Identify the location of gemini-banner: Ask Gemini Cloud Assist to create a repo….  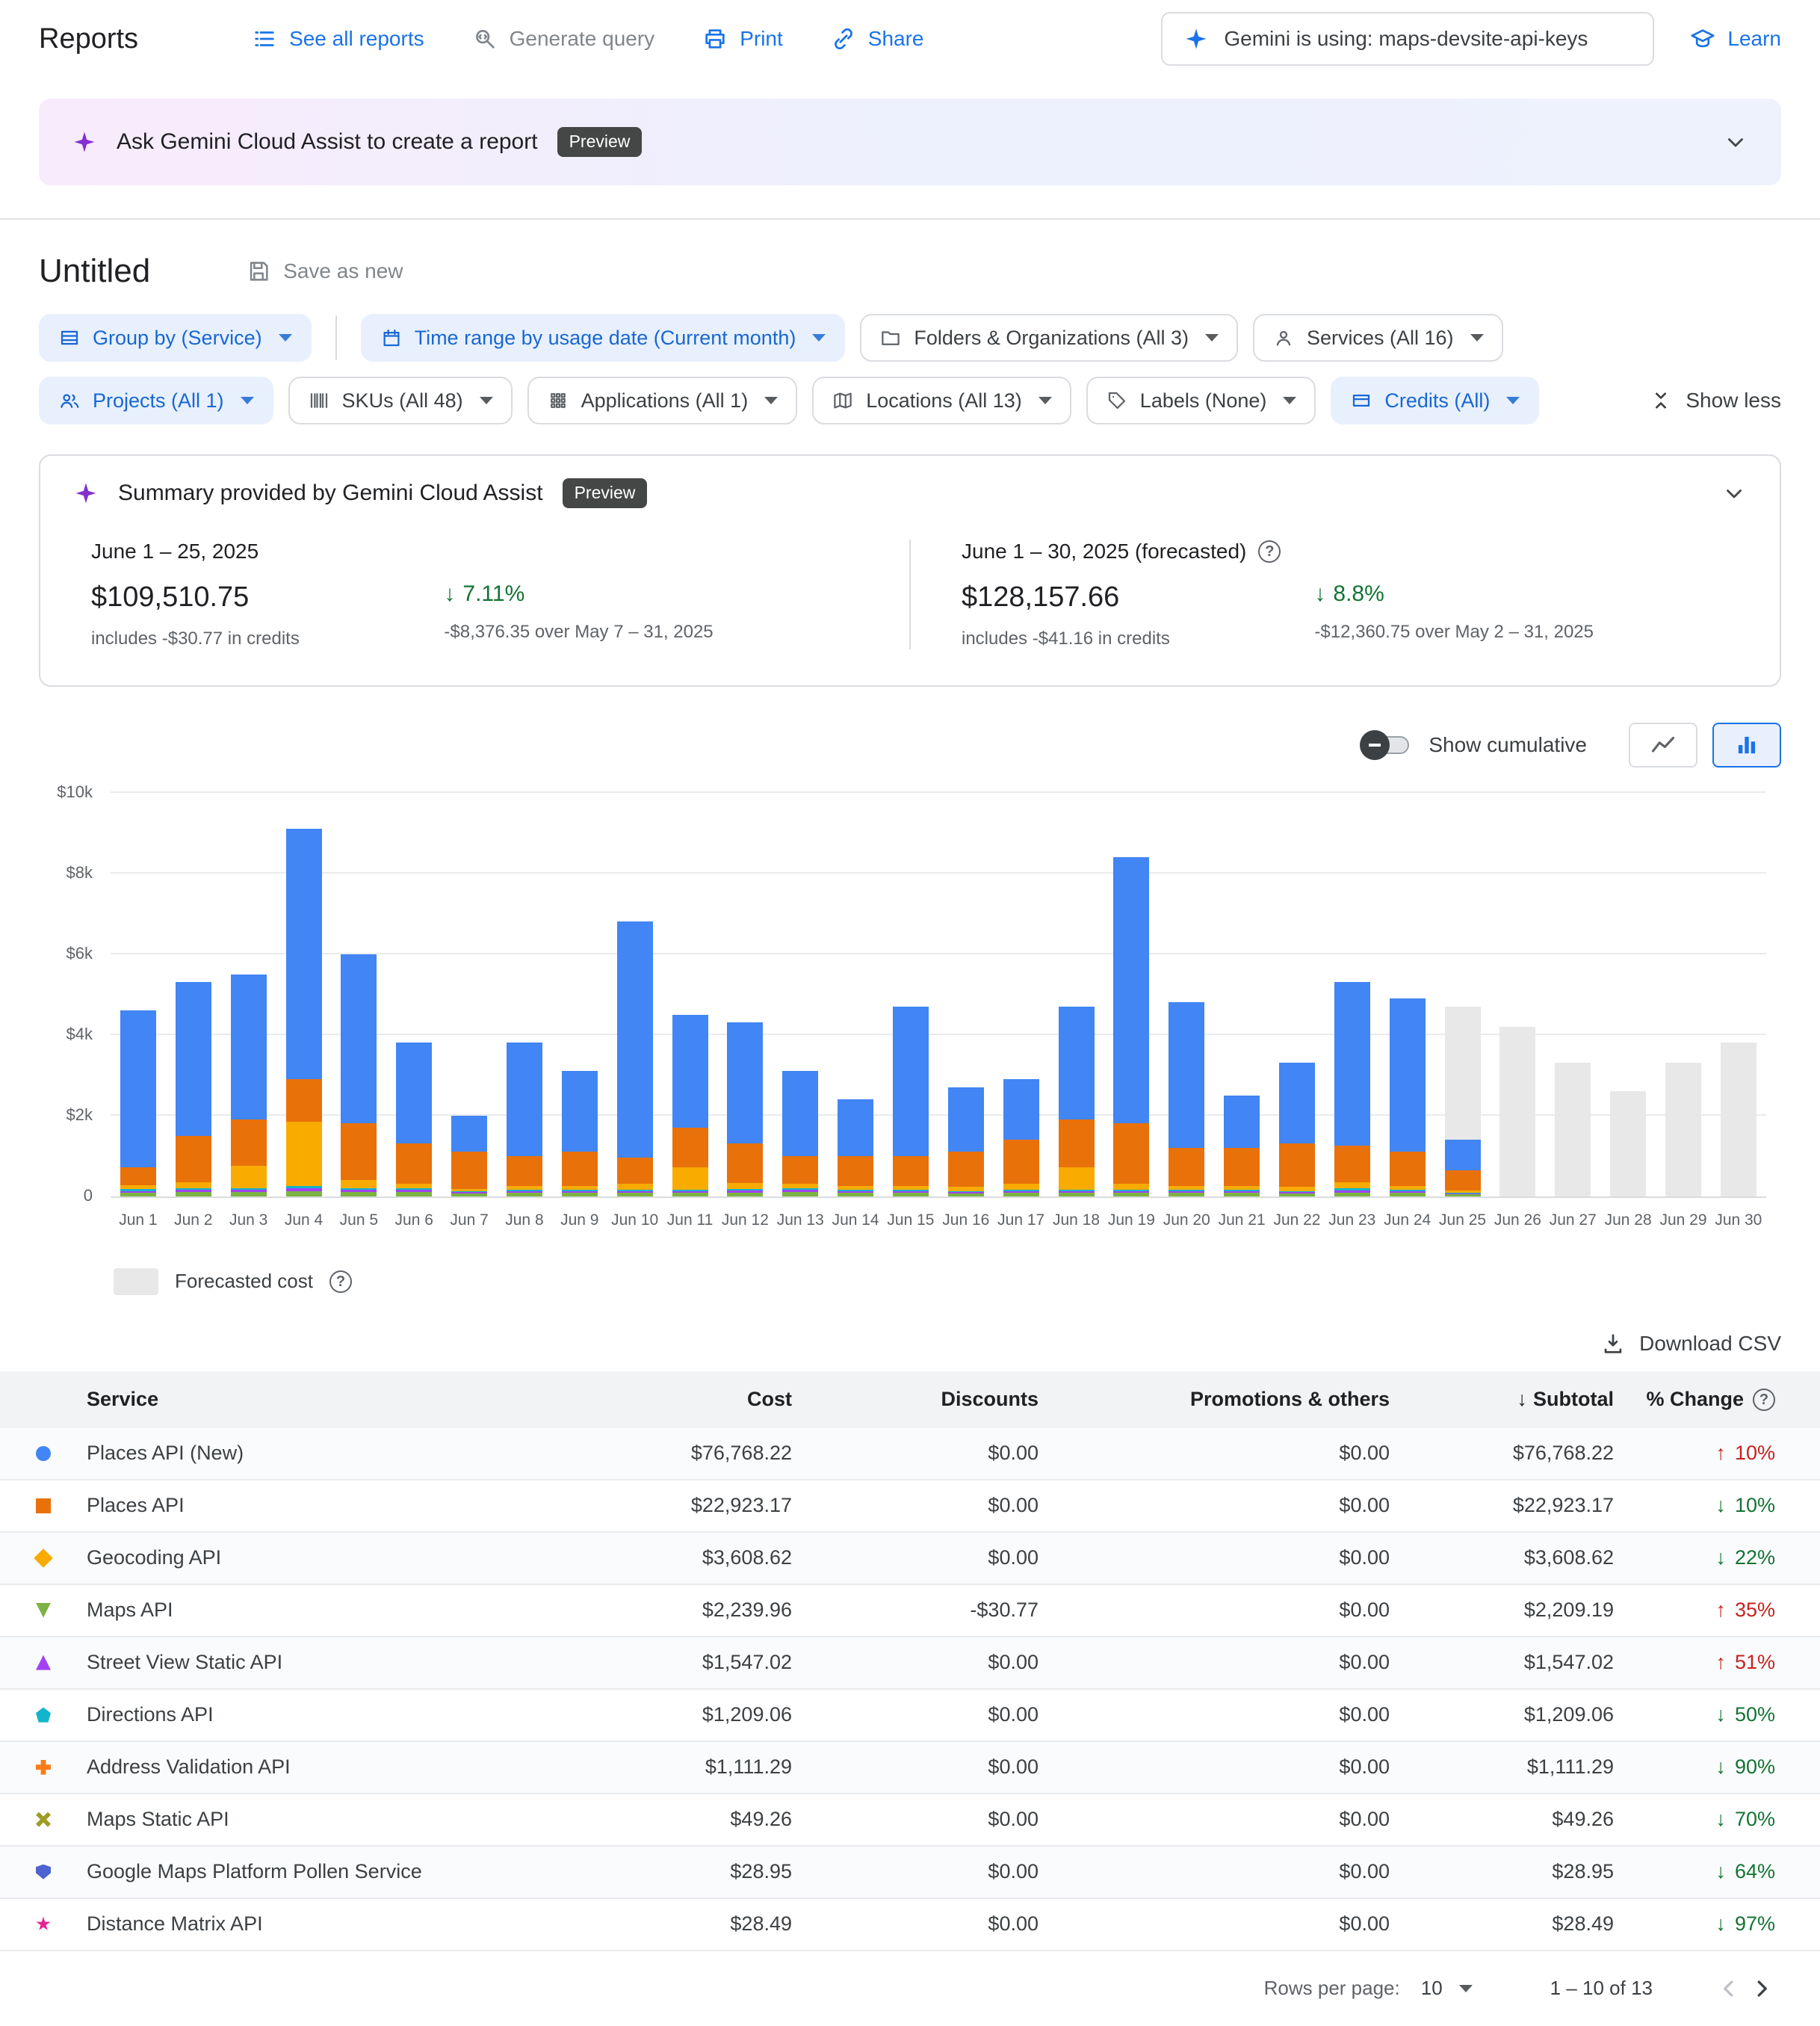
(910, 142).